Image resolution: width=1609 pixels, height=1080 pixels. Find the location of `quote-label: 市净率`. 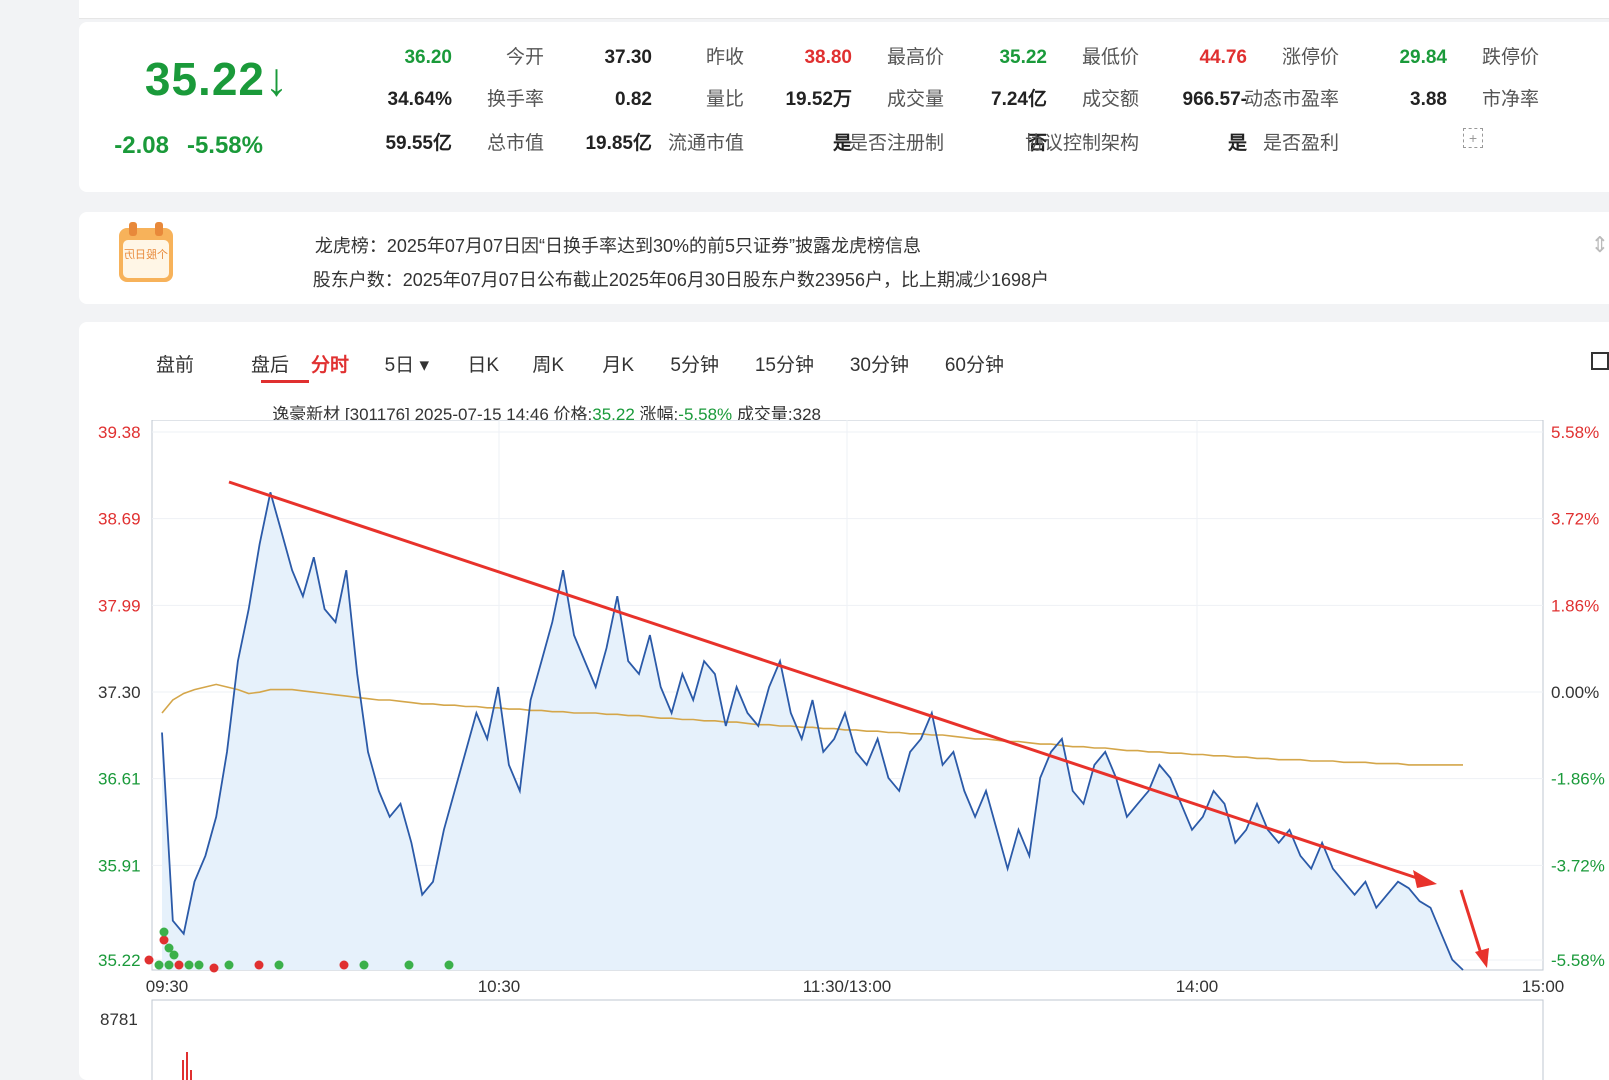

quote-label: 市净率 is located at coordinates (1510, 99).